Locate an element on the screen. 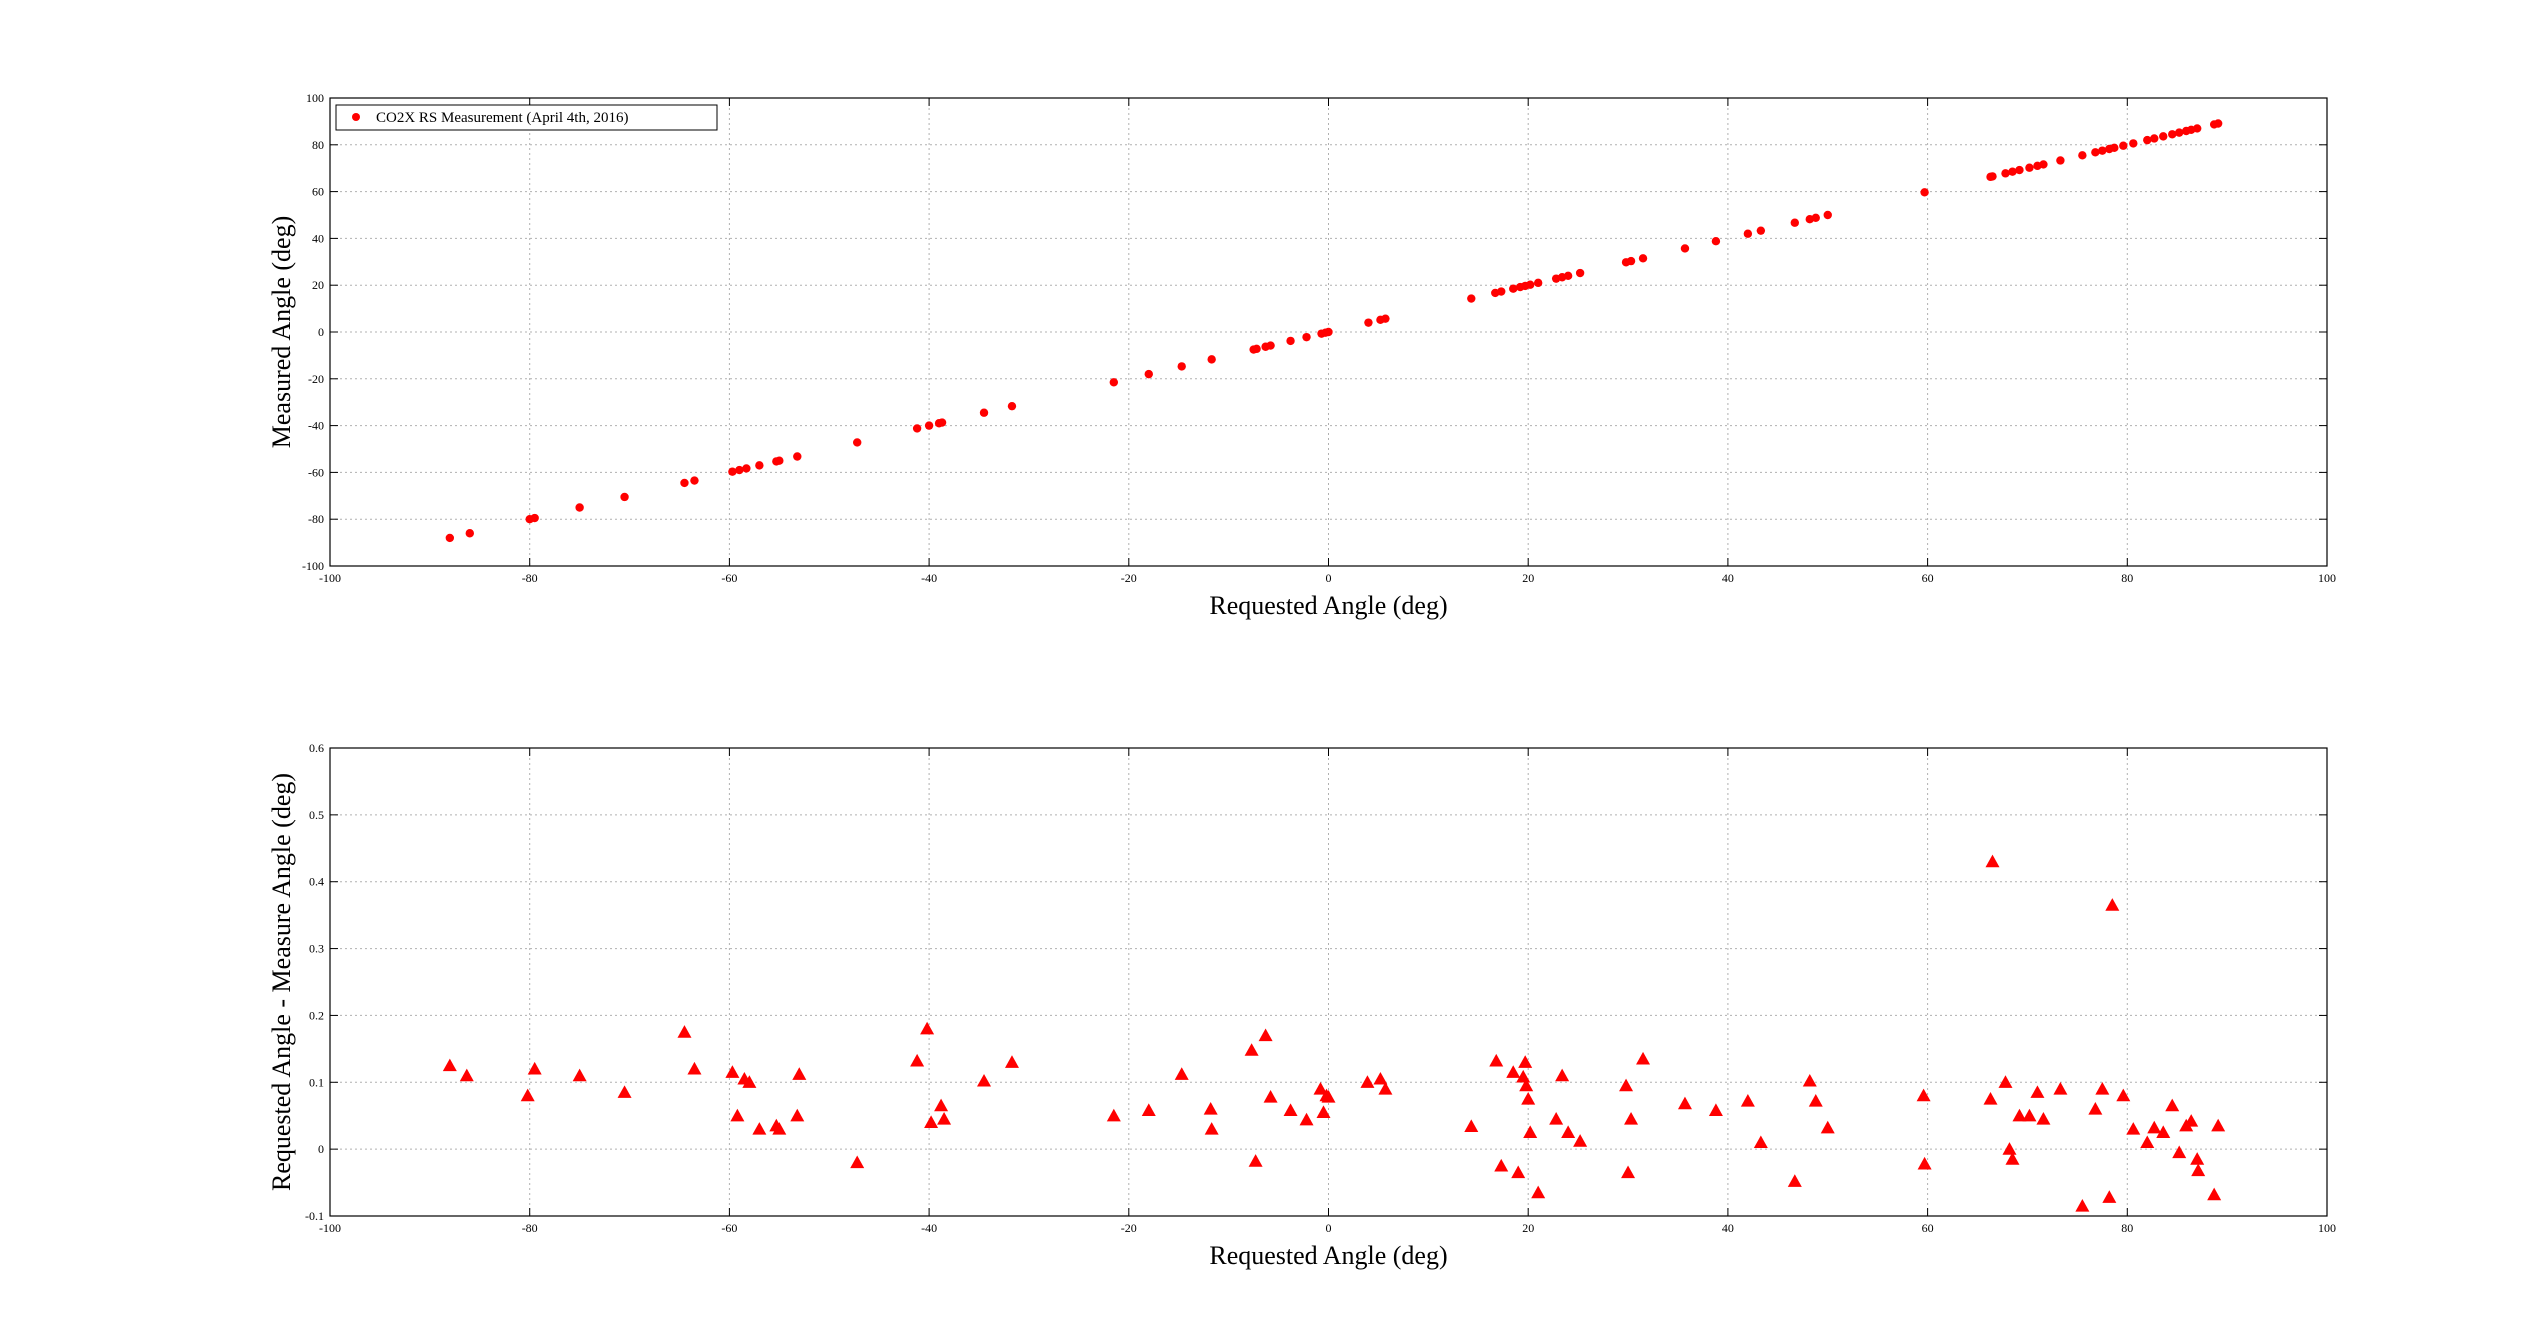 This screenshot has width=2546, height=1341. y-tick-label: 0.6 is located at coordinates (316, 748).